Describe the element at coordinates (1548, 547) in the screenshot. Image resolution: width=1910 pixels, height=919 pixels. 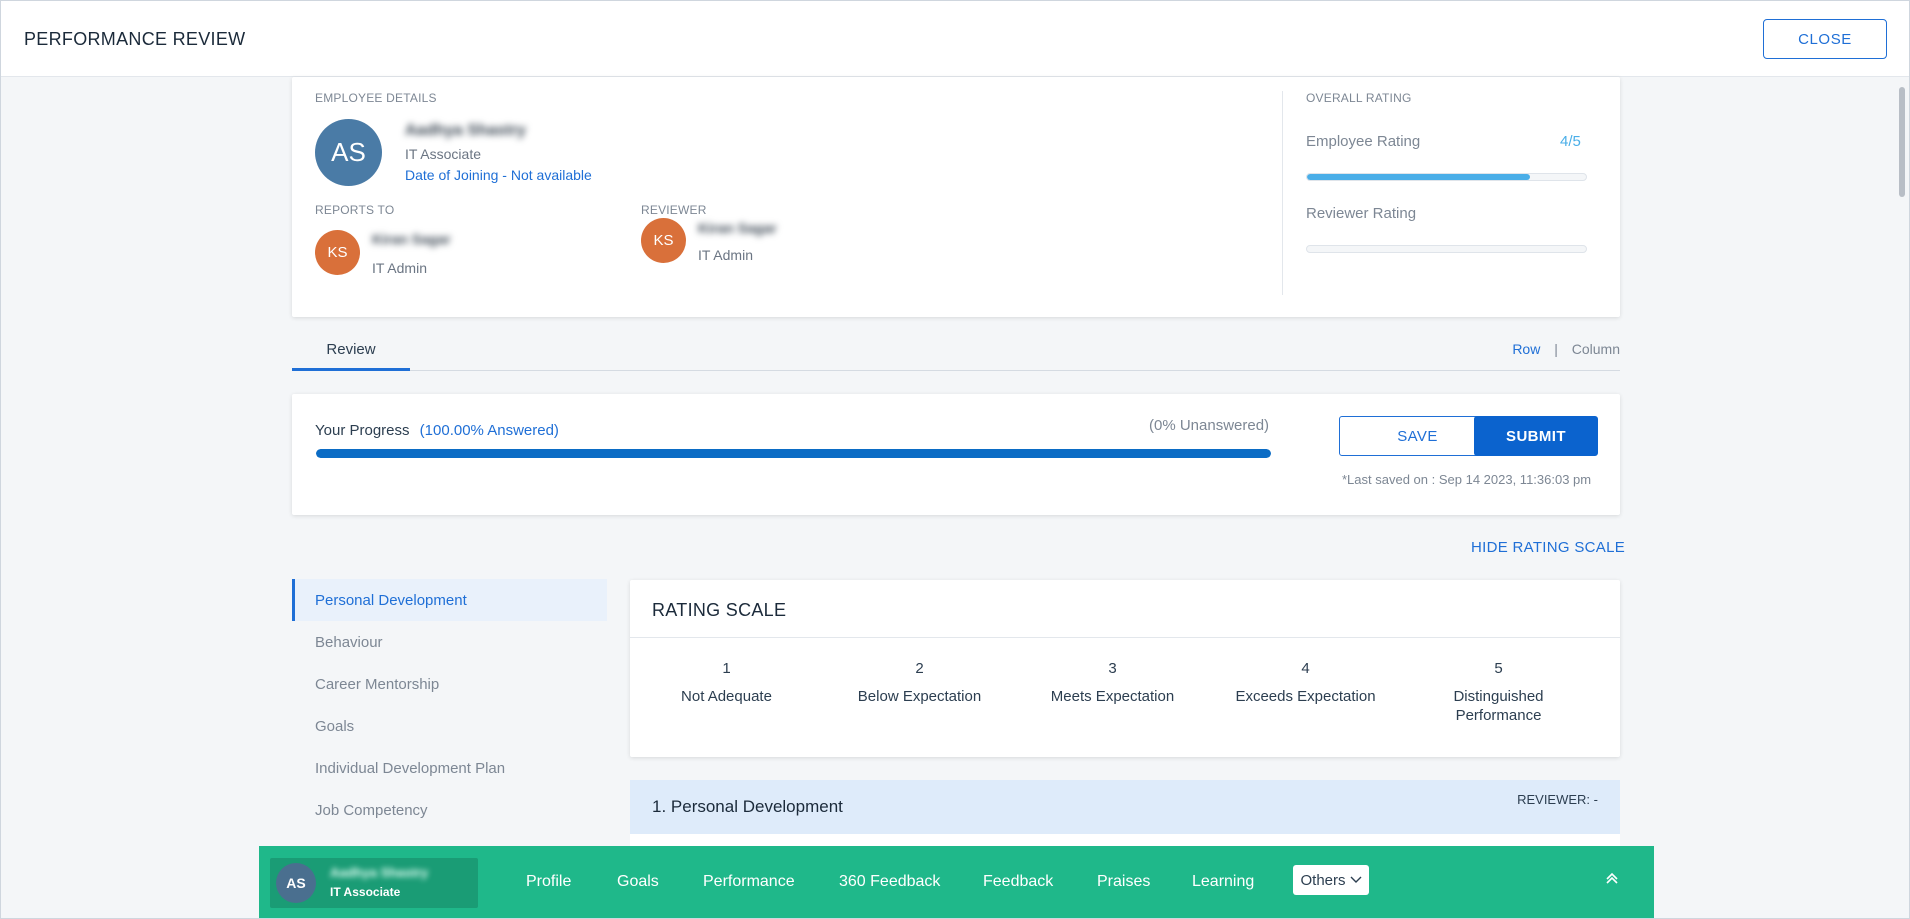
I see `hide-rating-scale-link: HIDE RATING SCALE` at that location.